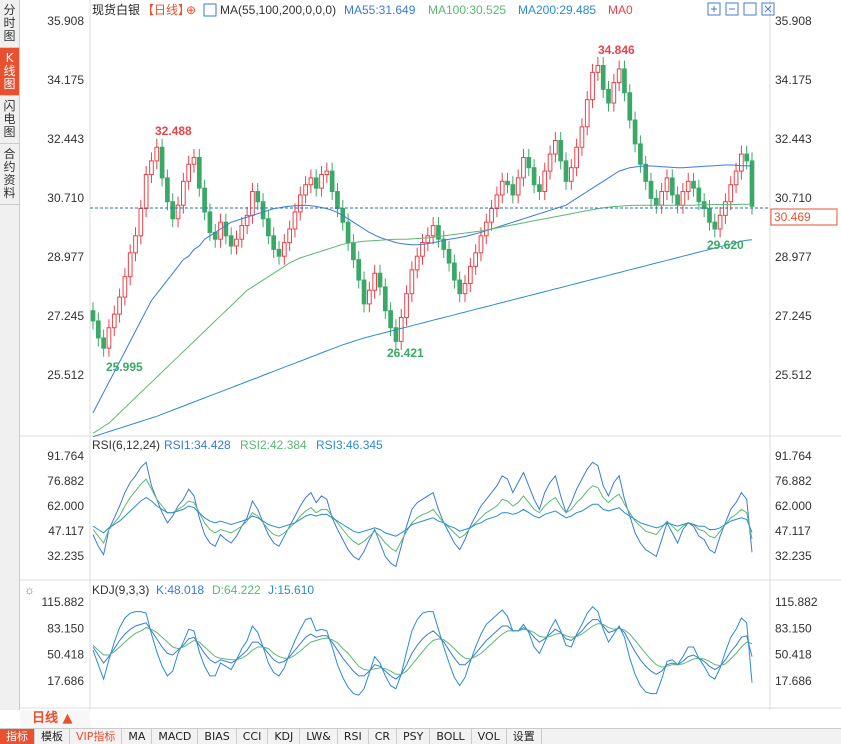 The image size is (841, 744). I want to click on tab-settings: 设置, so click(524, 736).